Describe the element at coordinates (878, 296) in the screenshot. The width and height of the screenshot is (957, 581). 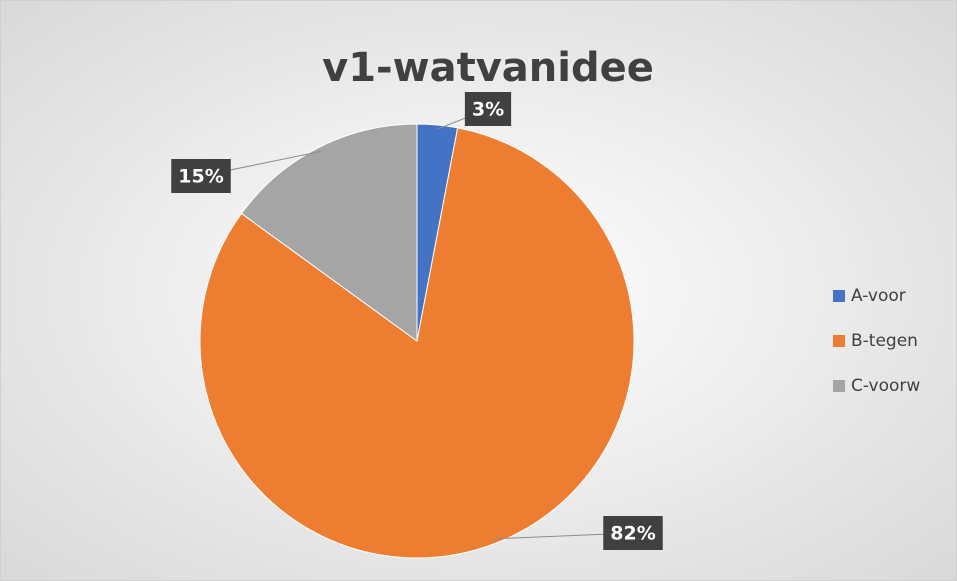
I see `legend-label: A-voor` at that location.